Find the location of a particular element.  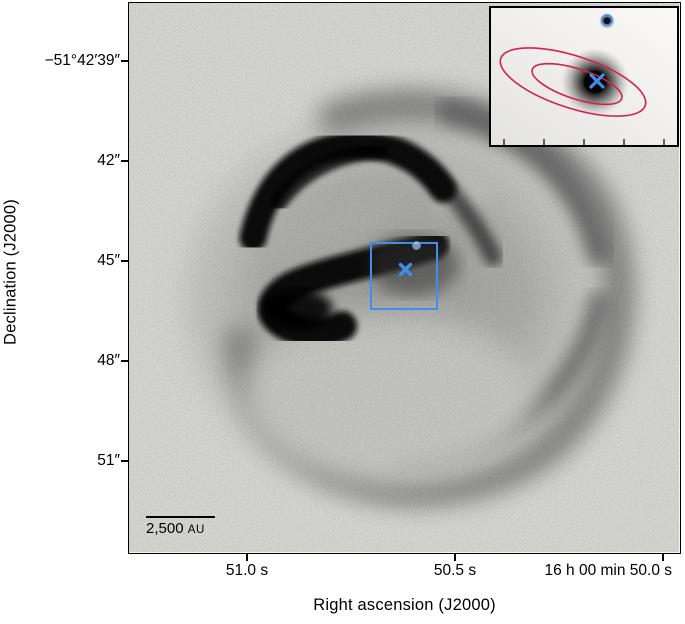

inset-tick-marks is located at coordinates (584, 142).